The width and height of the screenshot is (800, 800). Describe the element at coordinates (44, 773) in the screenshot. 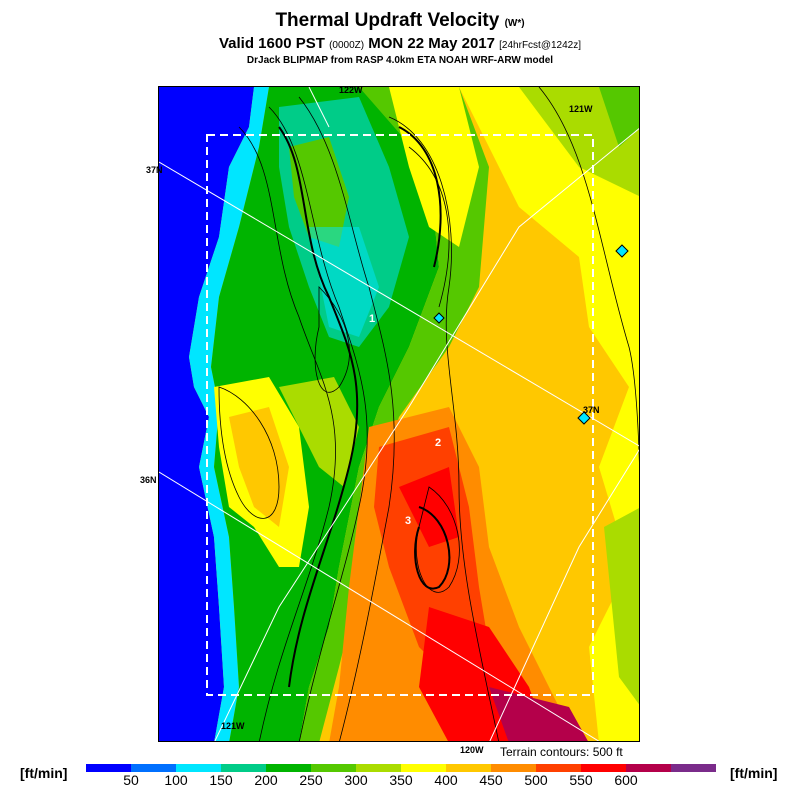

I see `legend-unit-left: [ft/min]` at that location.